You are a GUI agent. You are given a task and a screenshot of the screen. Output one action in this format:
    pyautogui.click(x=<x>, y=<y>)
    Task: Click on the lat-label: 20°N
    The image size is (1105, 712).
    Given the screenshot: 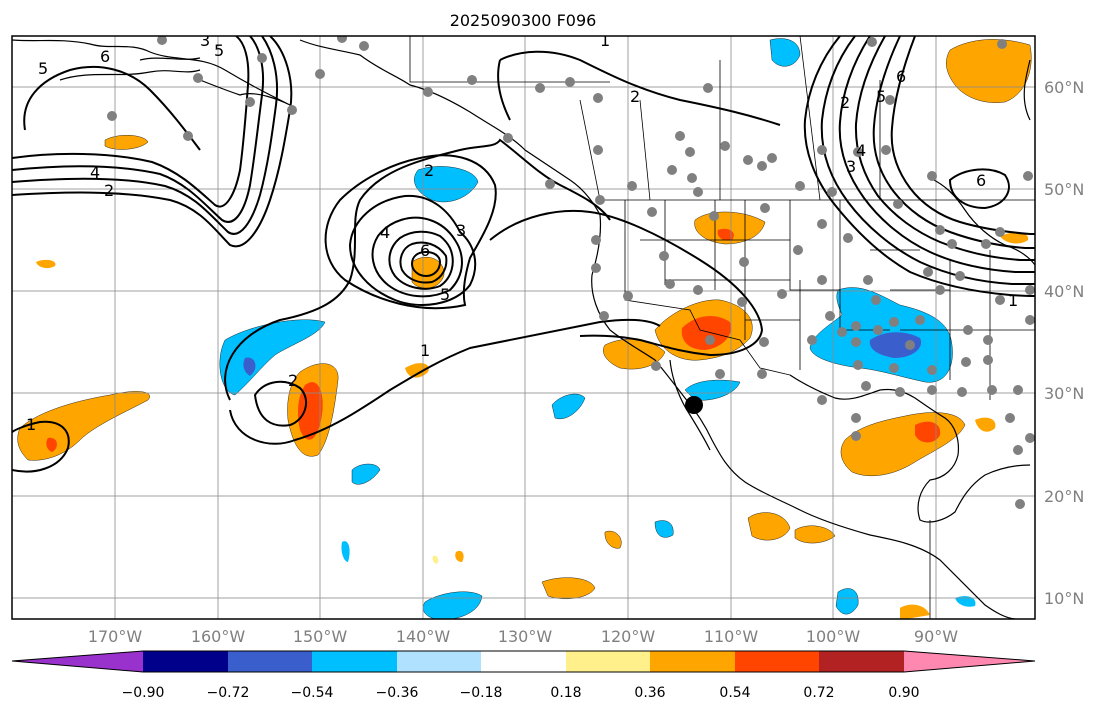 What is the action you would take?
    pyautogui.click(x=1064, y=496)
    